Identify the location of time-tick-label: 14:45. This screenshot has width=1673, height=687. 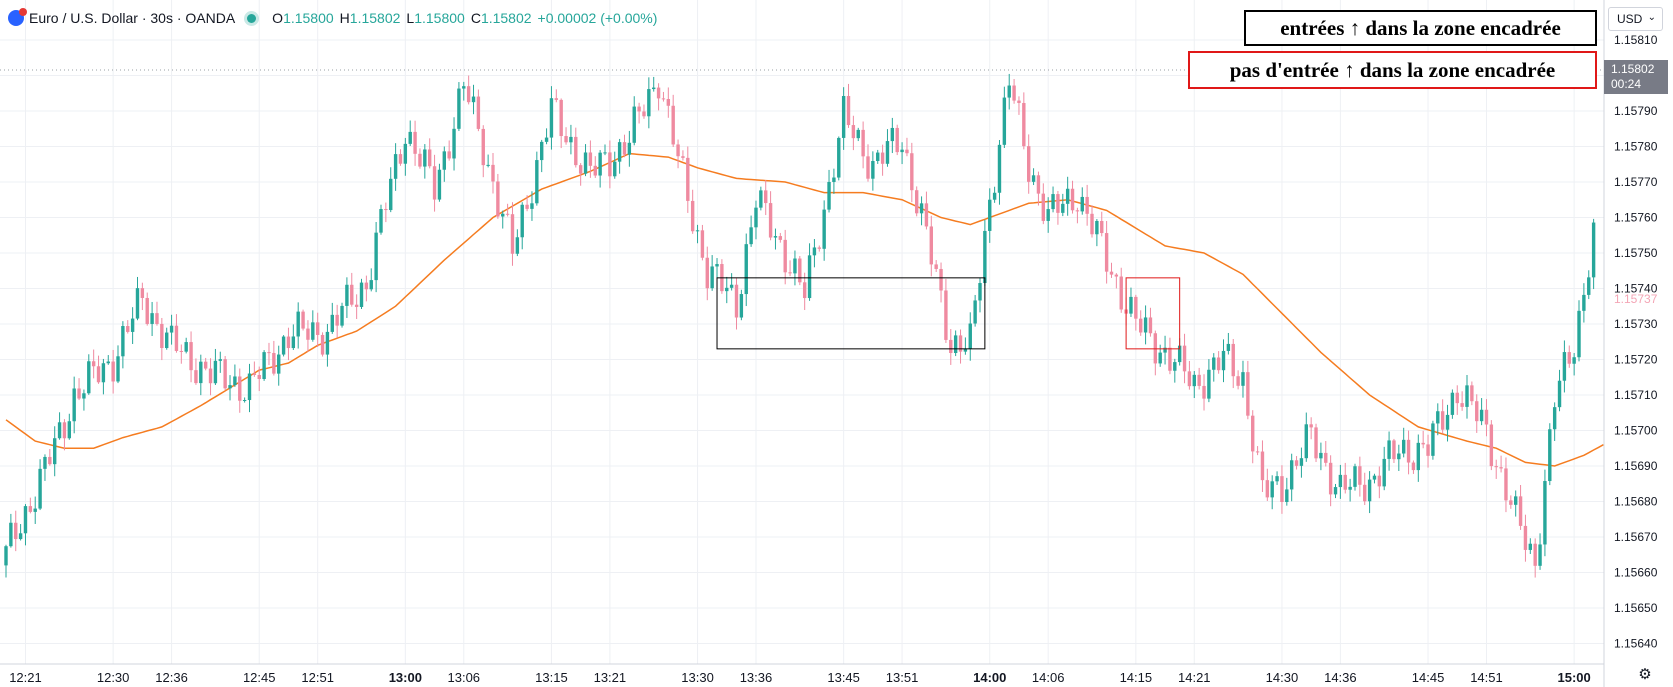
(1428, 677).